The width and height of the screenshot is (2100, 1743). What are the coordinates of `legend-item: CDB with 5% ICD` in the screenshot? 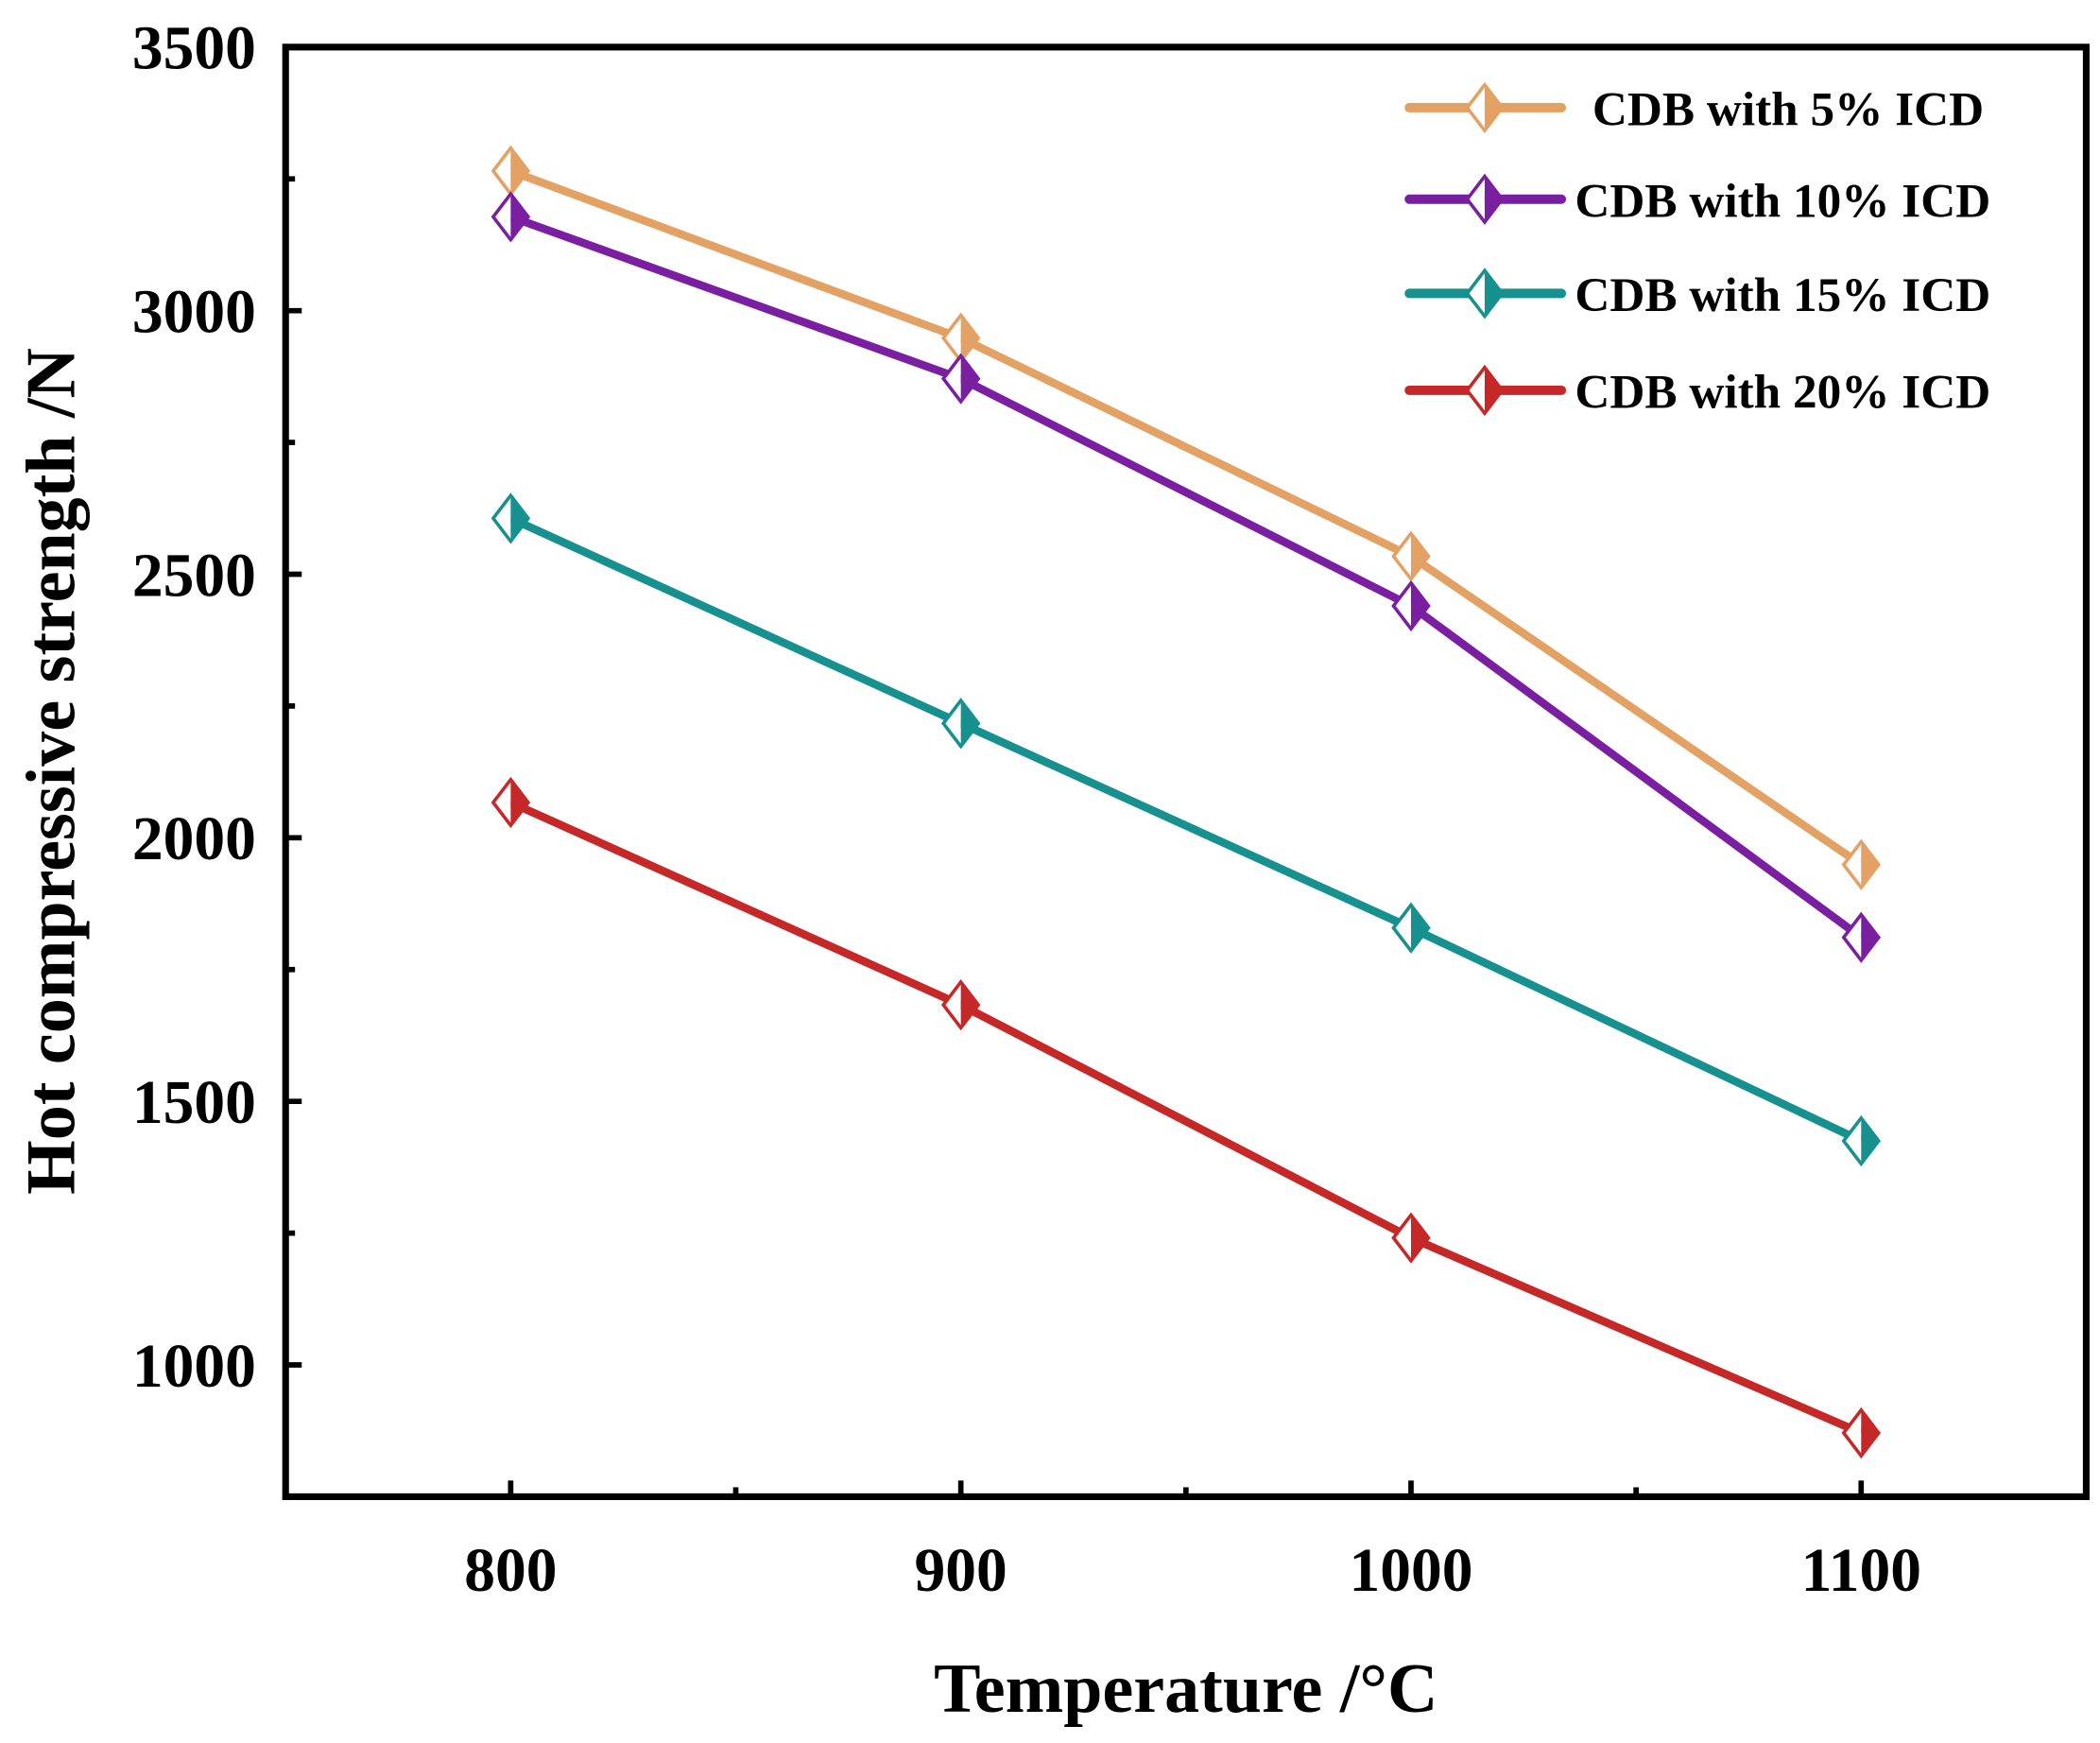 It's located at (1694, 108).